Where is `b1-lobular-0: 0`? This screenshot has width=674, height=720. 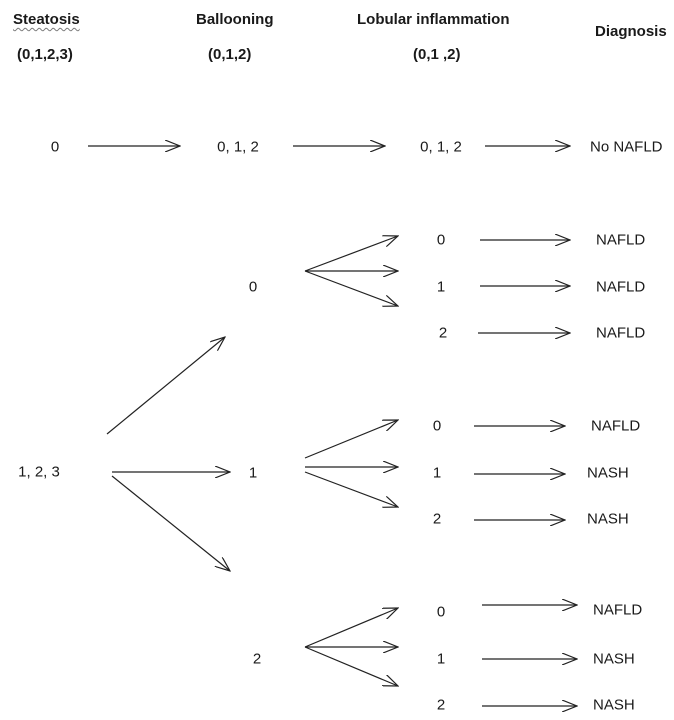
b1-lobular-0: 0 is located at coordinates (437, 426).